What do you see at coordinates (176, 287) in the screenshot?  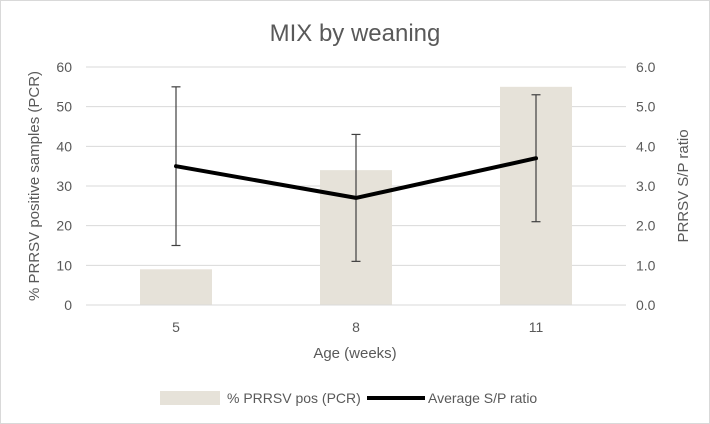 I see `bar` at bounding box center [176, 287].